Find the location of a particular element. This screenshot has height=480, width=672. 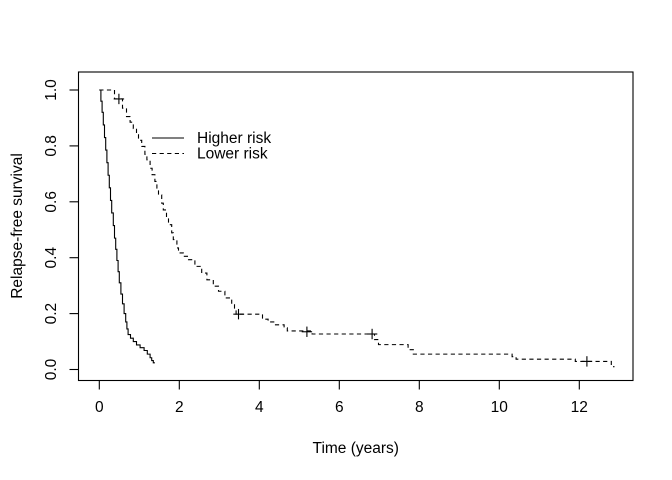

y-axis-tick-label: 0.8 is located at coordinates (51, 146).